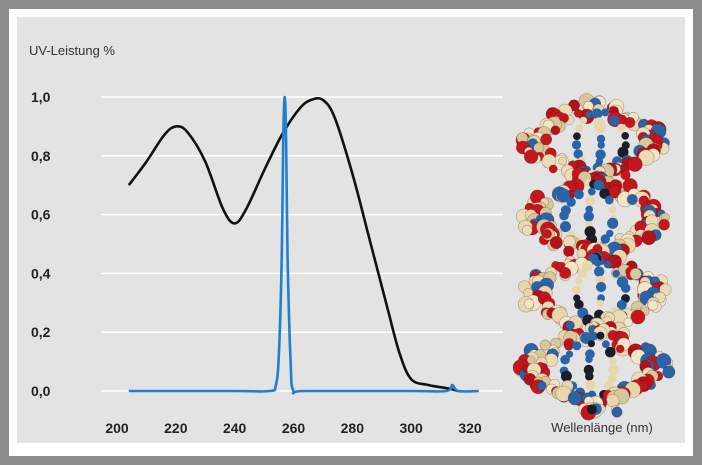 Image resolution: width=702 pixels, height=465 pixels. I want to click on y-tick-label: 0,2, so click(41, 332).